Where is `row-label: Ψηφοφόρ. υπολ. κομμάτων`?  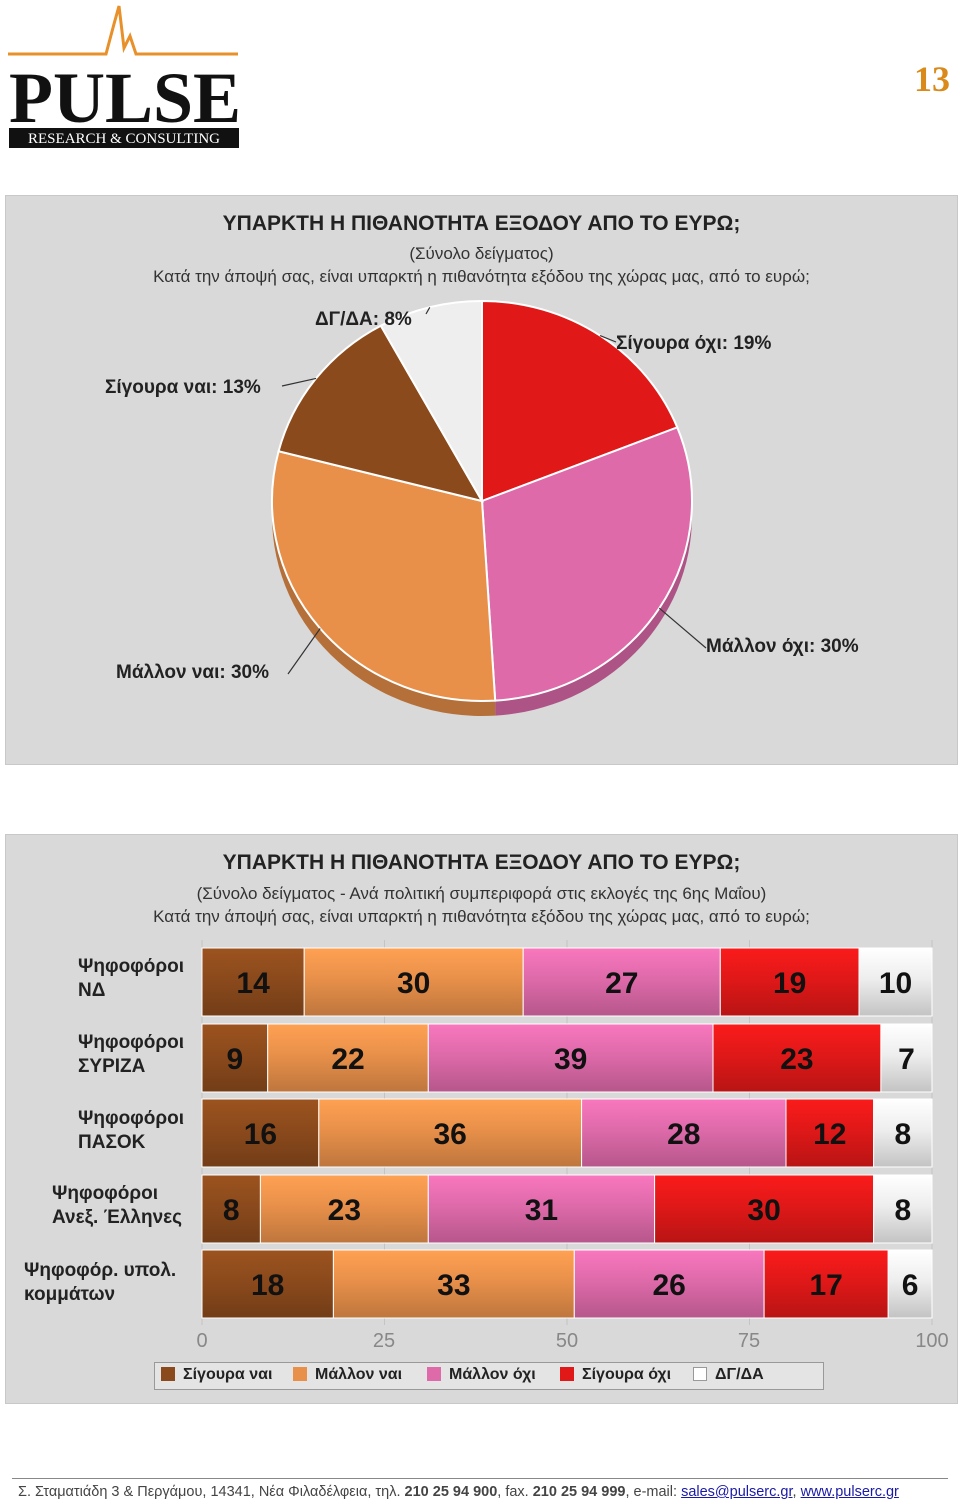
row-label: Ψηφοφόρ. υπολ. κομμάτων is located at coordinates (100, 1282).